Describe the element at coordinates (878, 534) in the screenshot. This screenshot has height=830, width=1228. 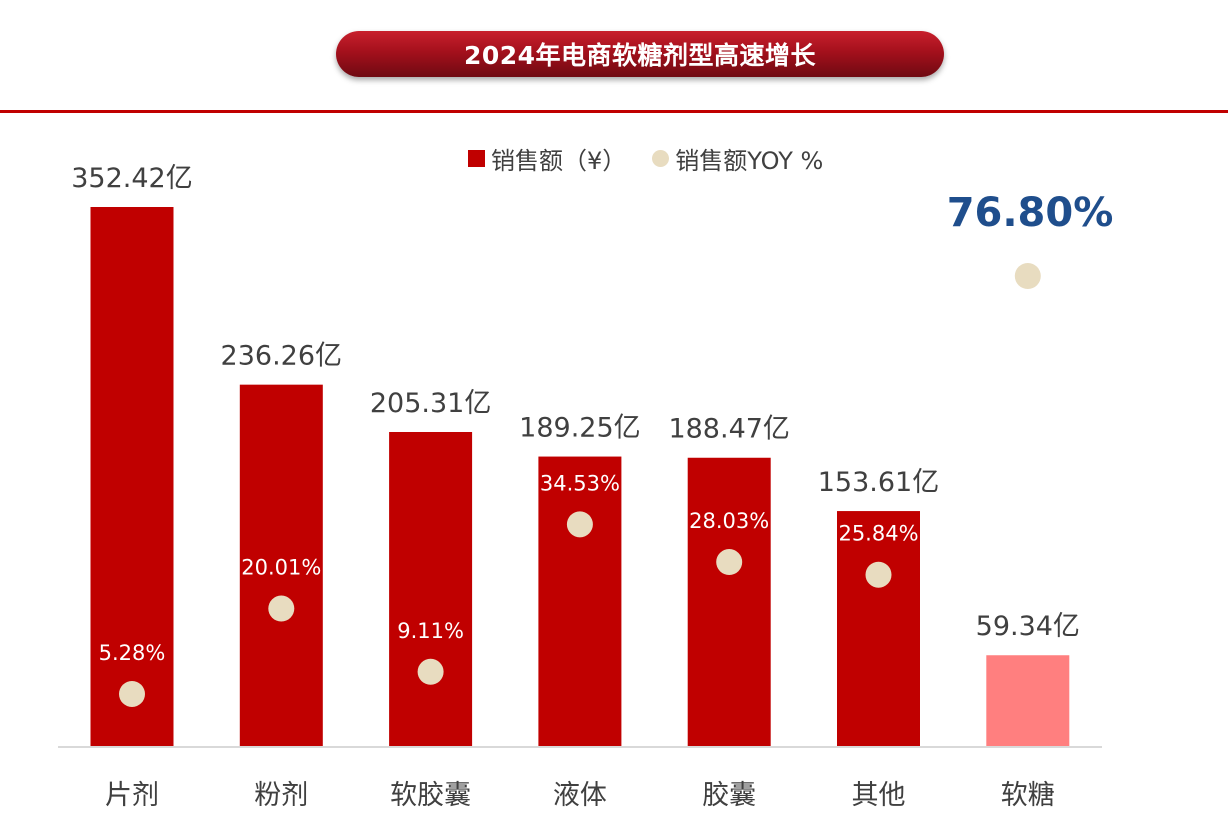
I see `yoy-label-5: 25.84%` at that location.